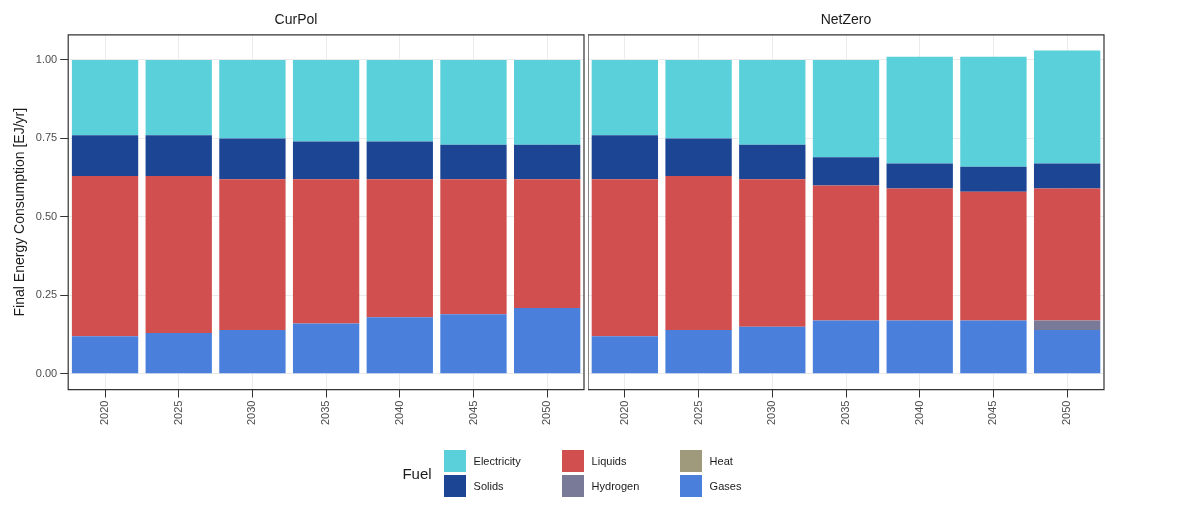 This screenshot has height=525, width=1200. I want to click on y-tick-label: 0.50, so click(46, 215).